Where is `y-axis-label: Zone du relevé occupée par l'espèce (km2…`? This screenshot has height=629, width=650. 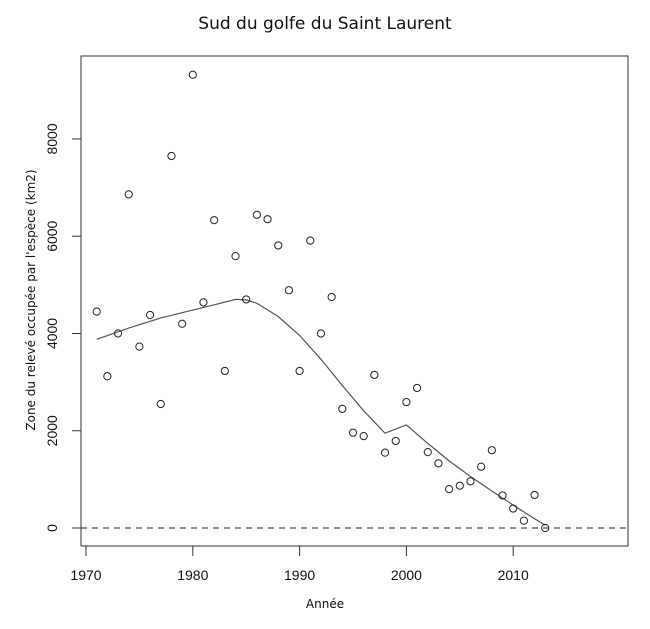
y-axis-label: Zone du relevé occupée par l'espèce (km2… is located at coordinates (31, 299).